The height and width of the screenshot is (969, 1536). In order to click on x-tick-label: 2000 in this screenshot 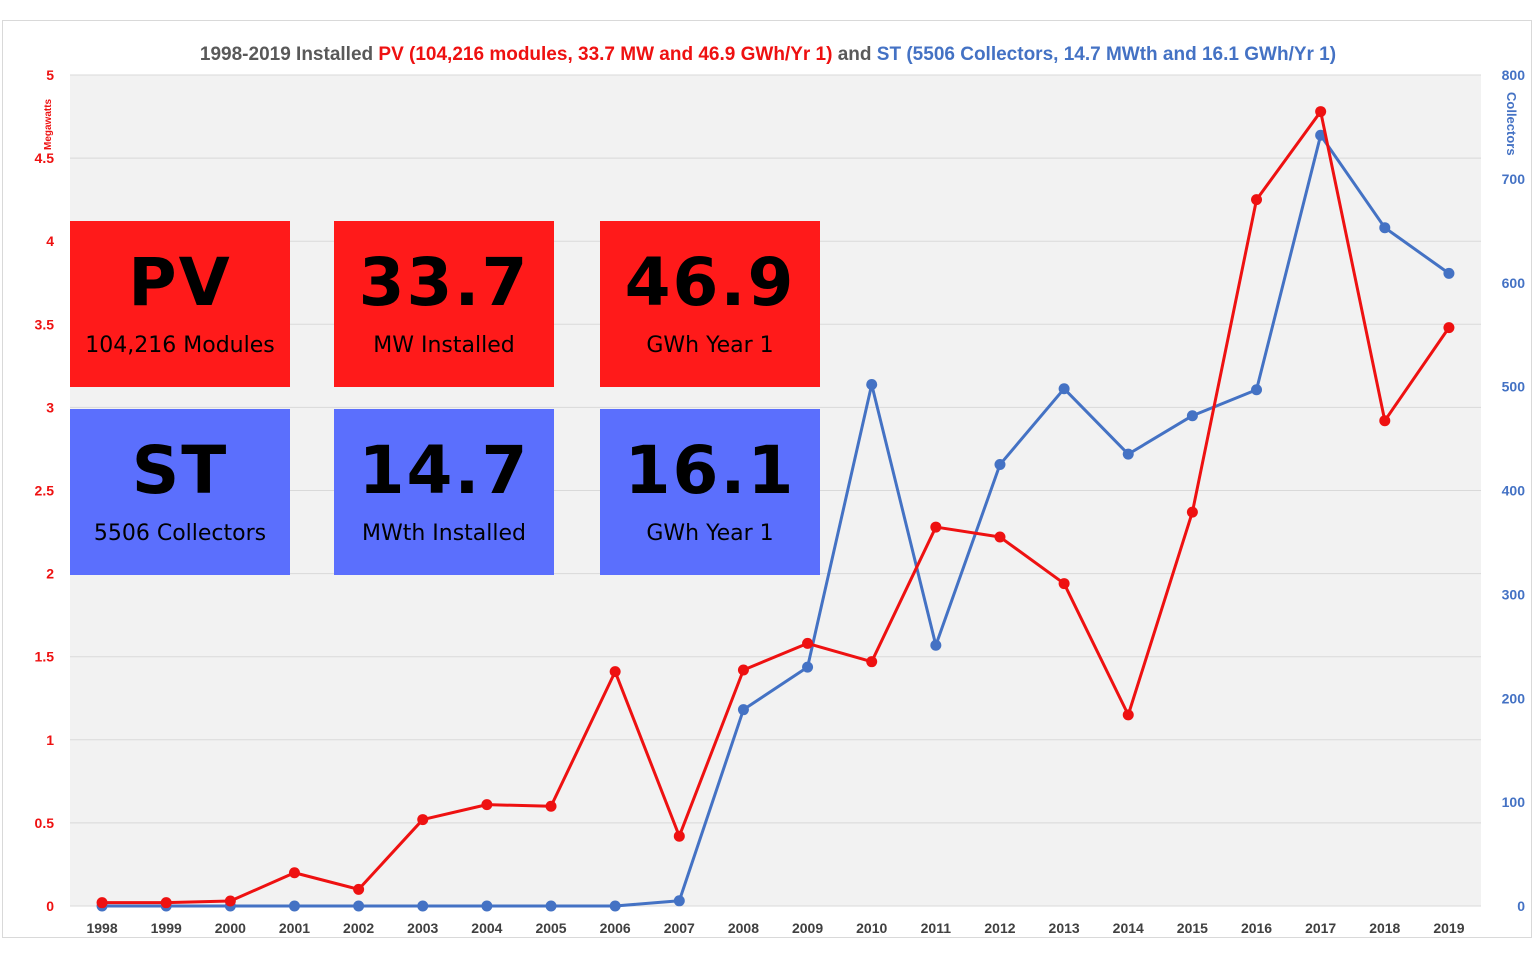, I will do `click(230, 928)`.